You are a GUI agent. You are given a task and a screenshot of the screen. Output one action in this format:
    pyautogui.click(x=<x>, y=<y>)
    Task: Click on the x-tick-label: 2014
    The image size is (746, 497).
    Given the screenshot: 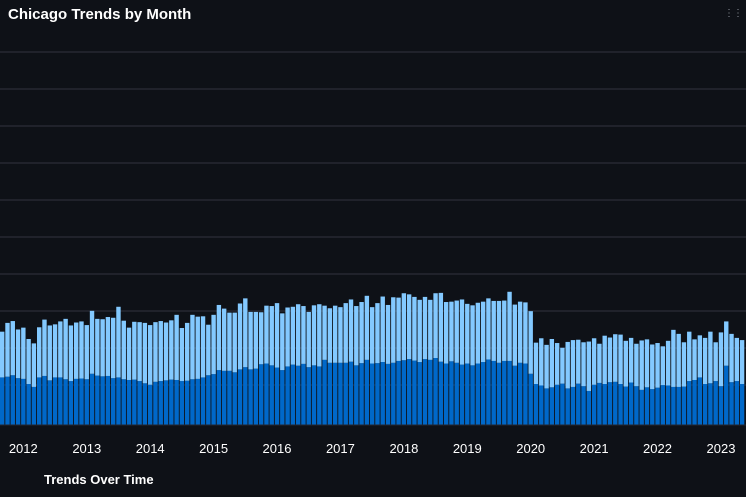 What is the action you would take?
    pyautogui.click(x=150, y=448)
    